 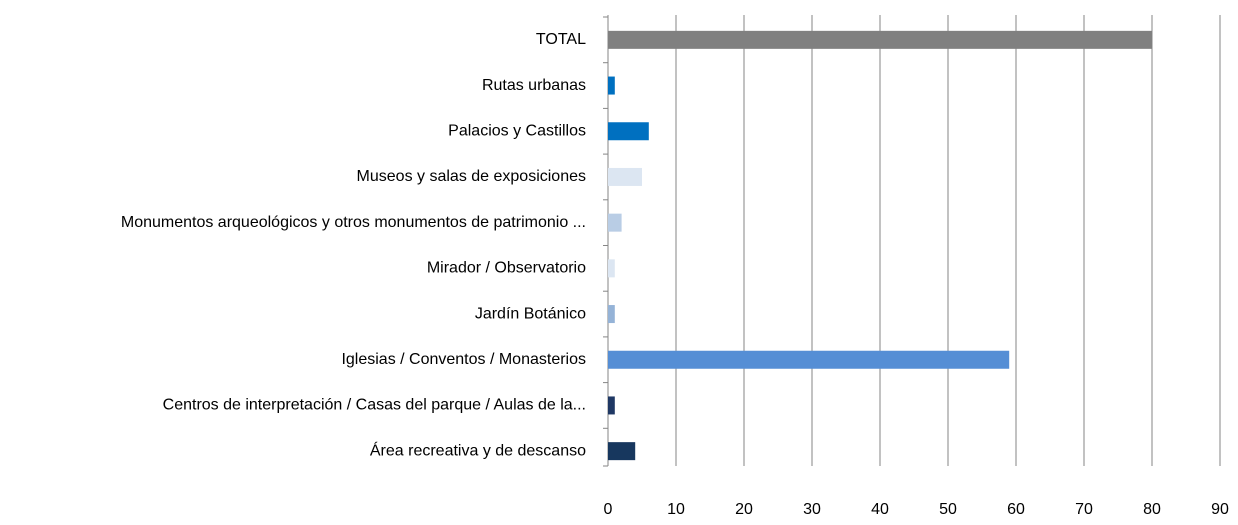 I want to click on x-tick-label: 0, so click(x=608, y=509).